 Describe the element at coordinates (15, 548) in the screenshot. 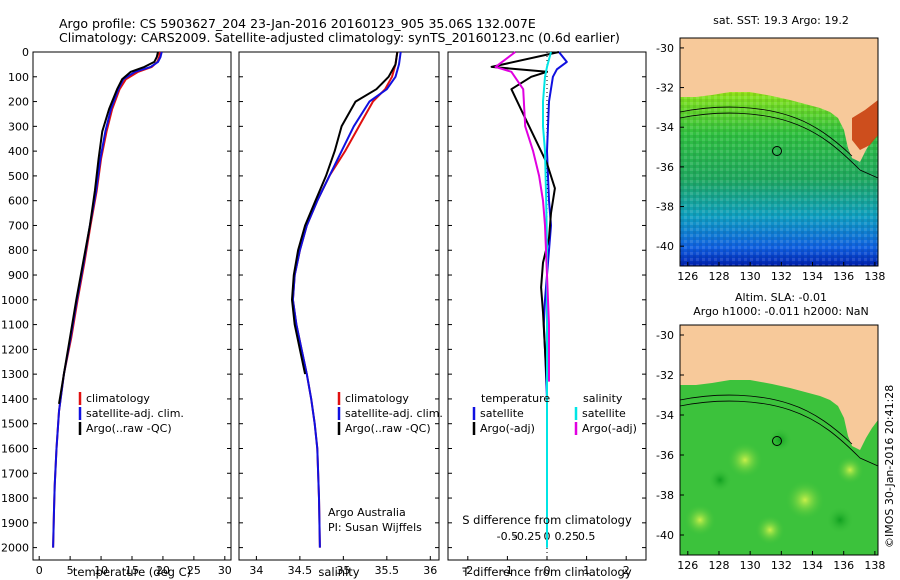

I see `depth-tick-label: 2000` at that location.